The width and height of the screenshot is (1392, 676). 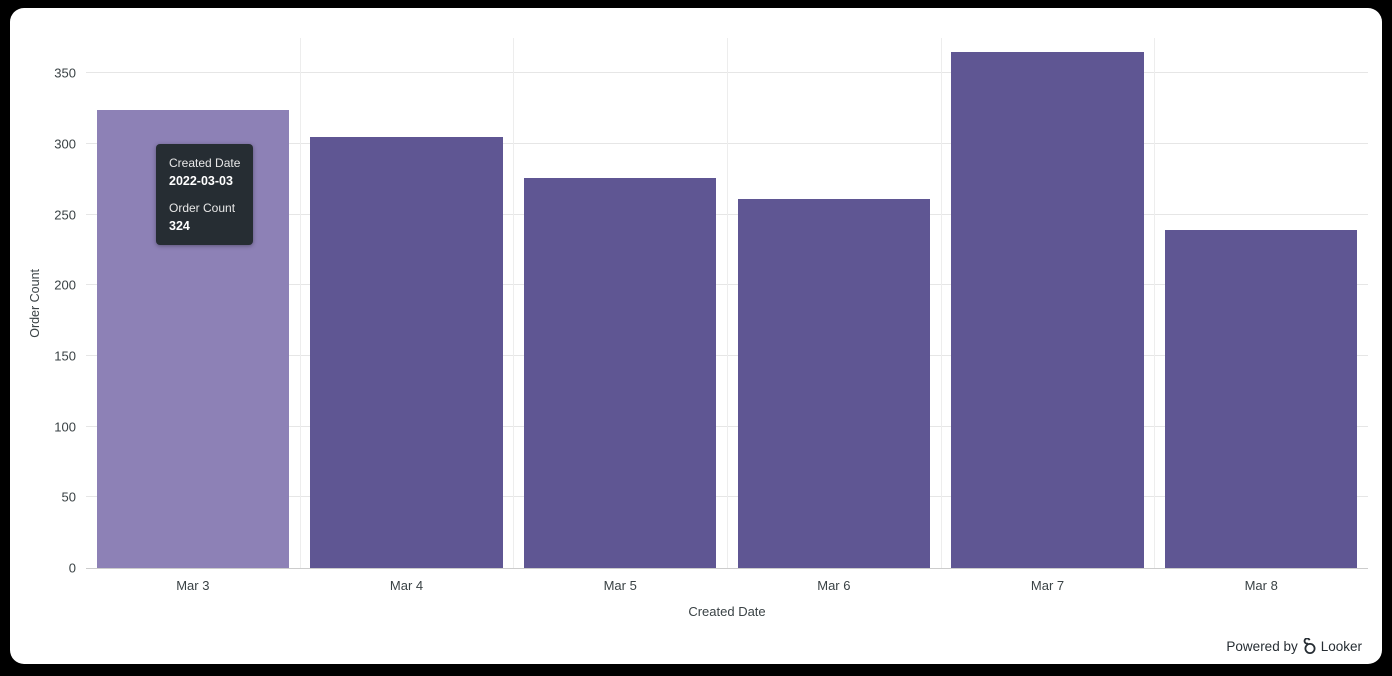 What do you see at coordinates (179, 226) in the screenshot?
I see `tooltip-count-value: 324` at bounding box center [179, 226].